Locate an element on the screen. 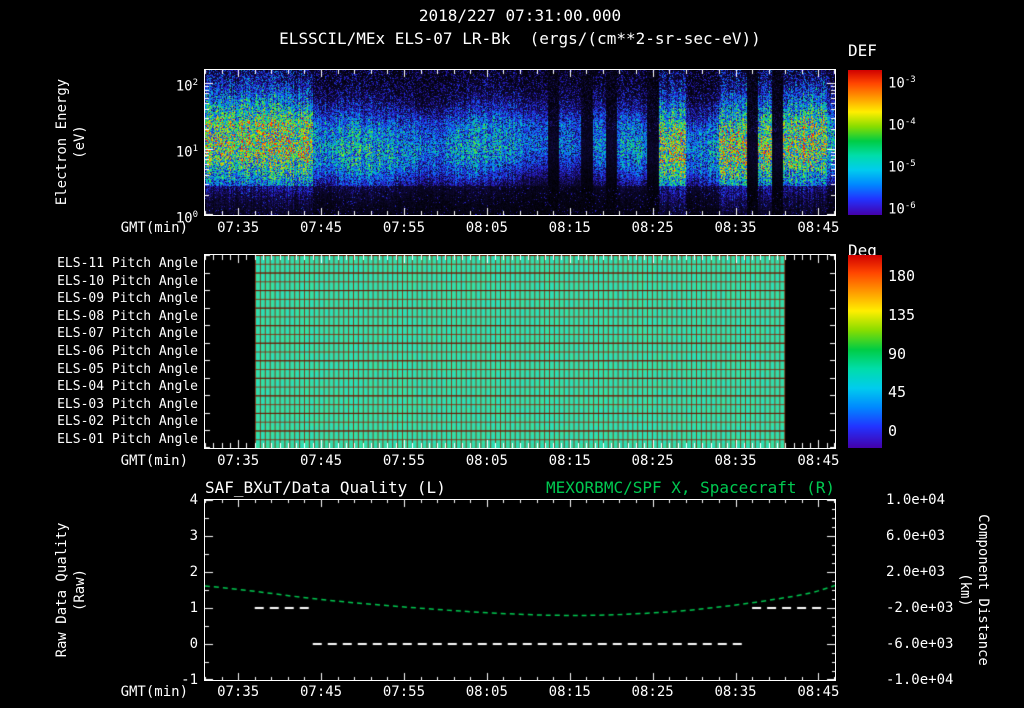 Image resolution: width=1024 pixels, height=708 pixels. pitch-row-label: ELS-10 Pitch Angle is located at coordinates (127, 281).